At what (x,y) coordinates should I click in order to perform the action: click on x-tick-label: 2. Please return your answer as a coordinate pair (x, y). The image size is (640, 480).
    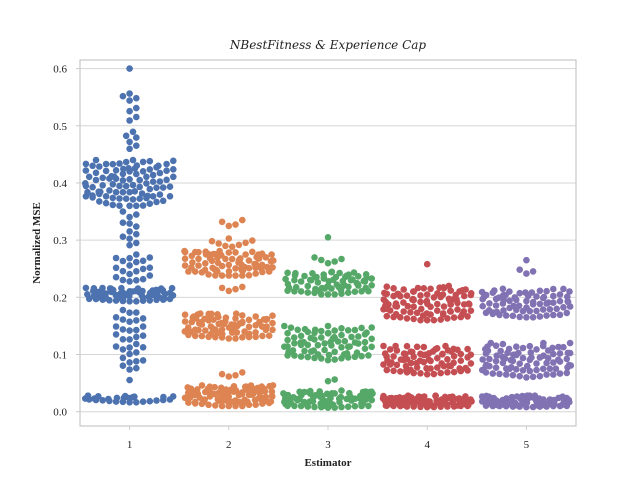
    Looking at the image, I should click on (229, 445).